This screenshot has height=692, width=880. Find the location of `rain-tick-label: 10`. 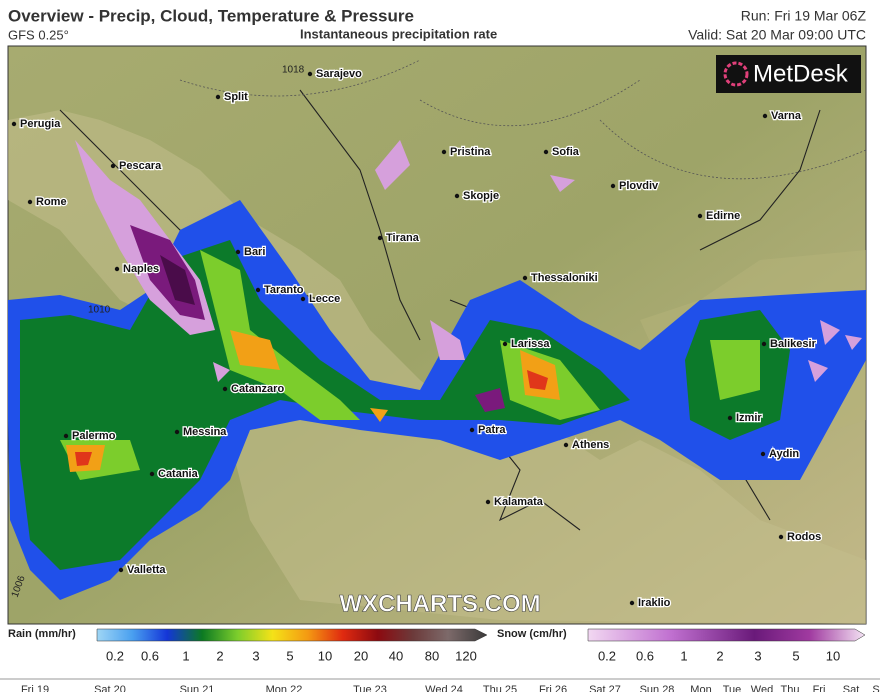

rain-tick-label: 10 is located at coordinates (325, 655).